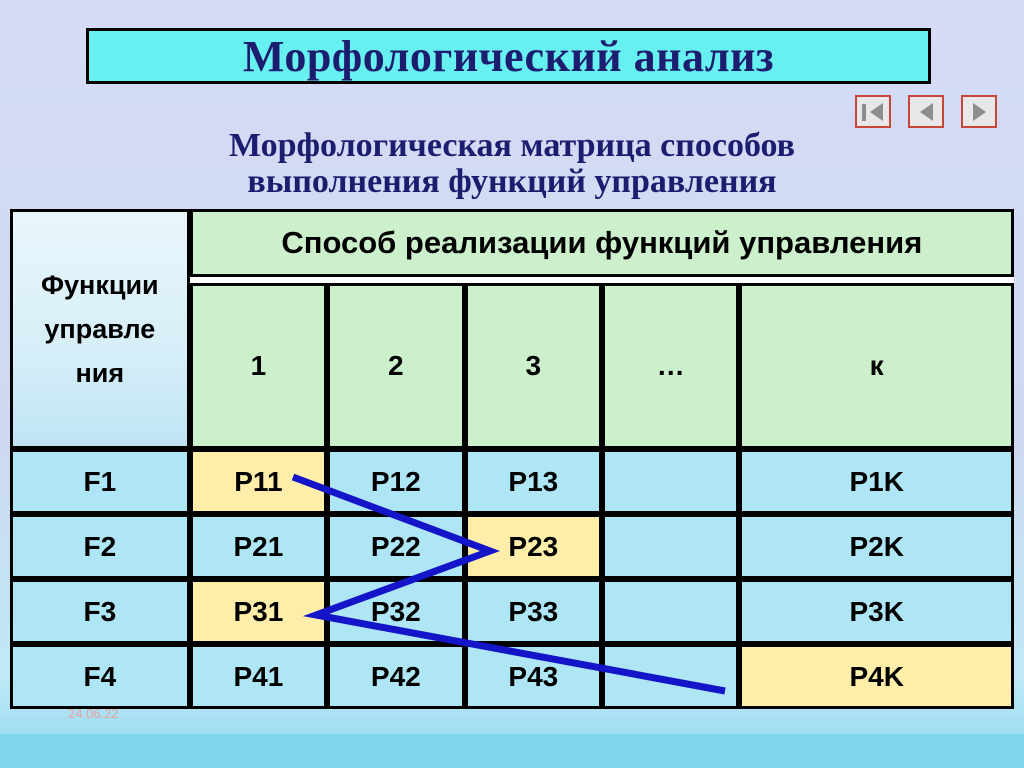  What do you see at coordinates (100, 676) in the screenshot?
I see `row-label-f4: F4` at bounding box center [100, 676].